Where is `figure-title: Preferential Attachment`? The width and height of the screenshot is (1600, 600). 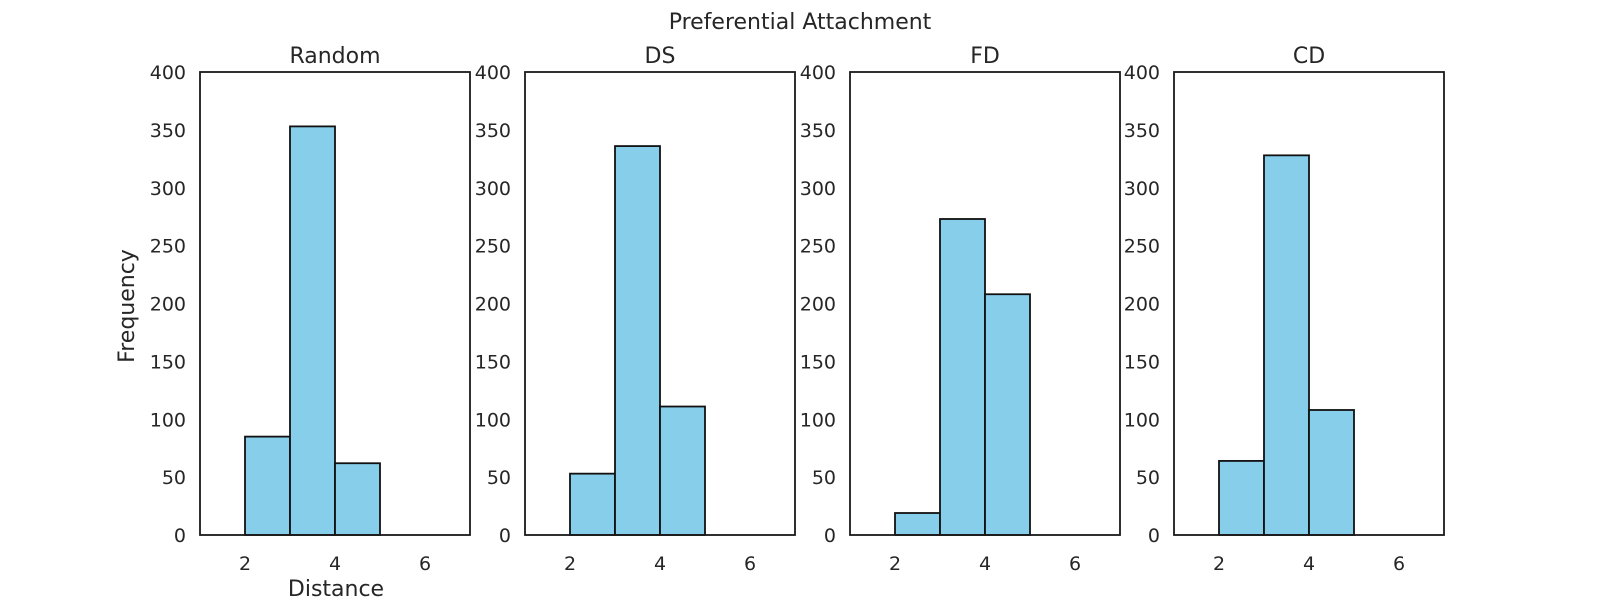
figure-title: Preferential Attachment is located at coordinates (800, 22).